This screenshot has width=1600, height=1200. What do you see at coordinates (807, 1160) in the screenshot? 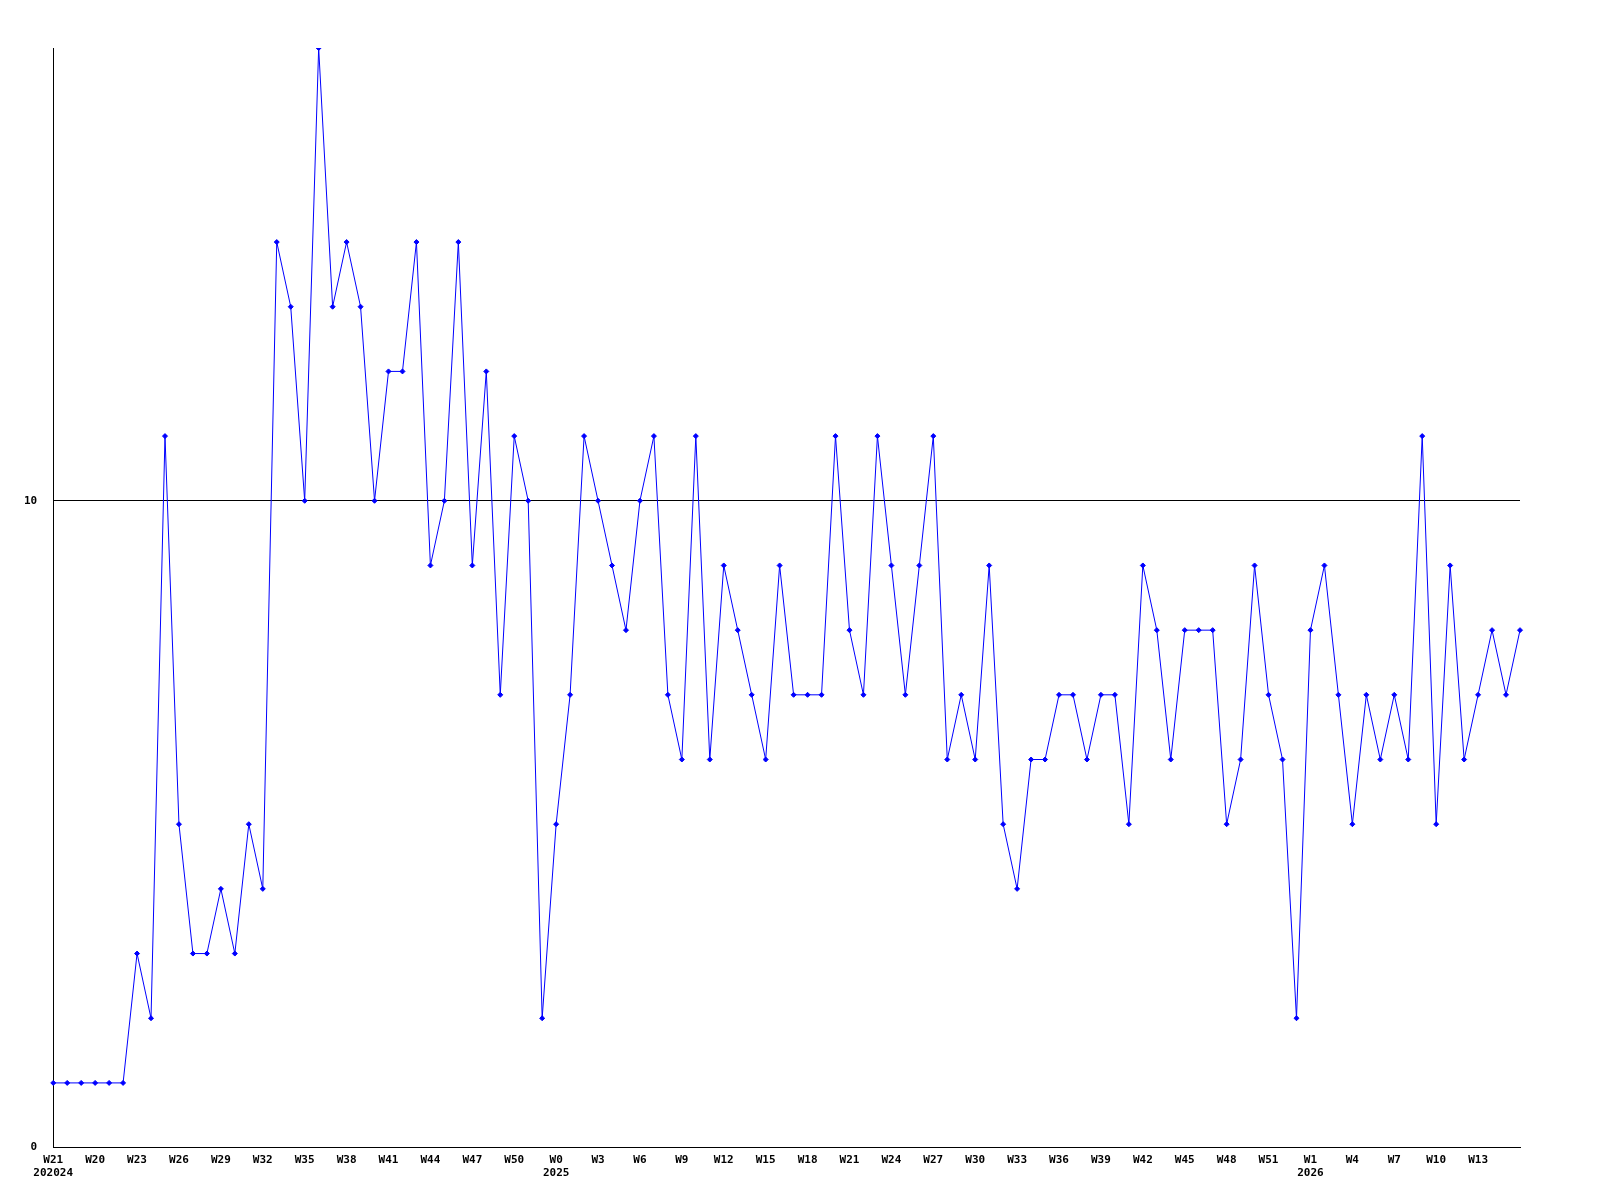
I see `x-tick-label: W18` at bounding box center [807, 1160].